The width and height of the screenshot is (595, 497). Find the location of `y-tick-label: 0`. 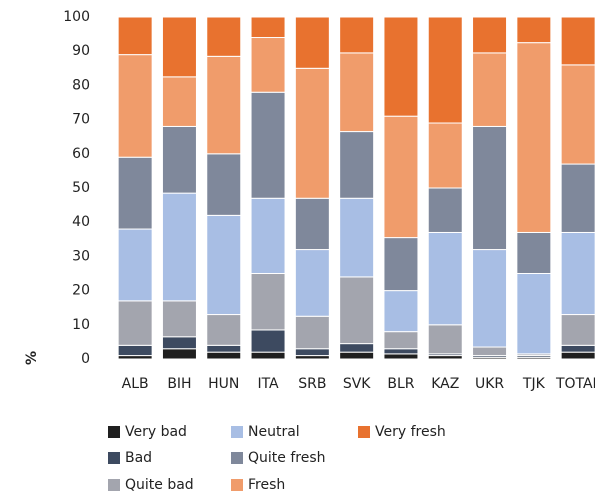

y-tick-label: 0 is located at coordinates (85, 359).